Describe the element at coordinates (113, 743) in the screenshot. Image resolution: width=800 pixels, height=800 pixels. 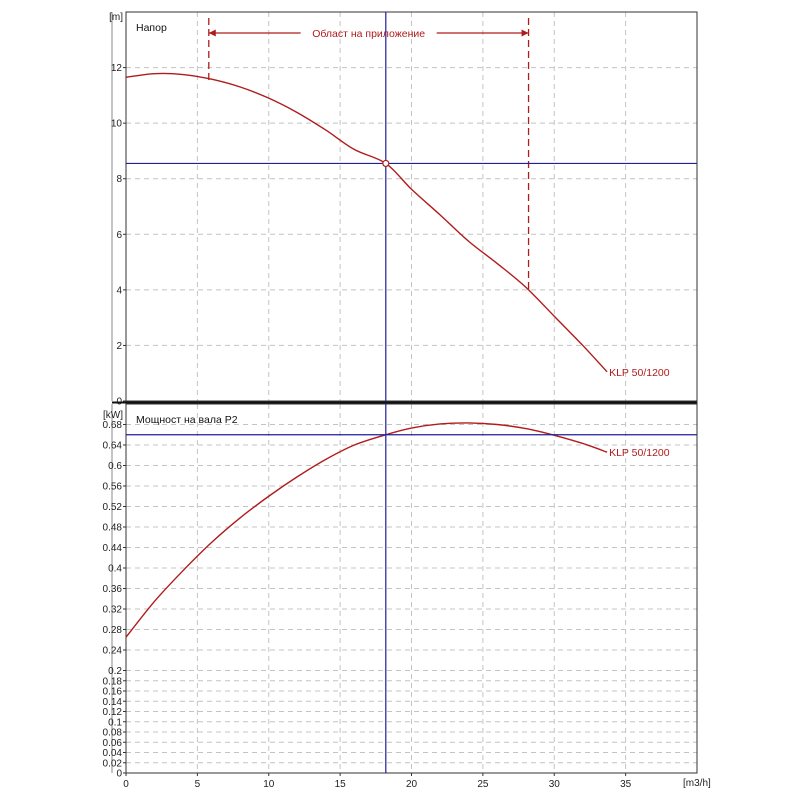
I see `y-tick-label: 0.06` at that location.